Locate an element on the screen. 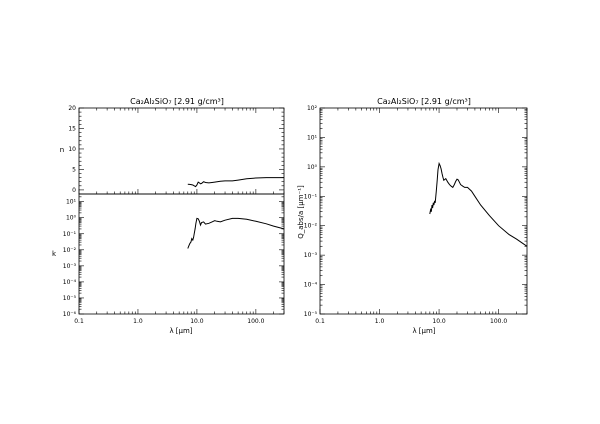 This screenshot has width=600, height=424. k-panel-frame is located at coordinates (181, 254).